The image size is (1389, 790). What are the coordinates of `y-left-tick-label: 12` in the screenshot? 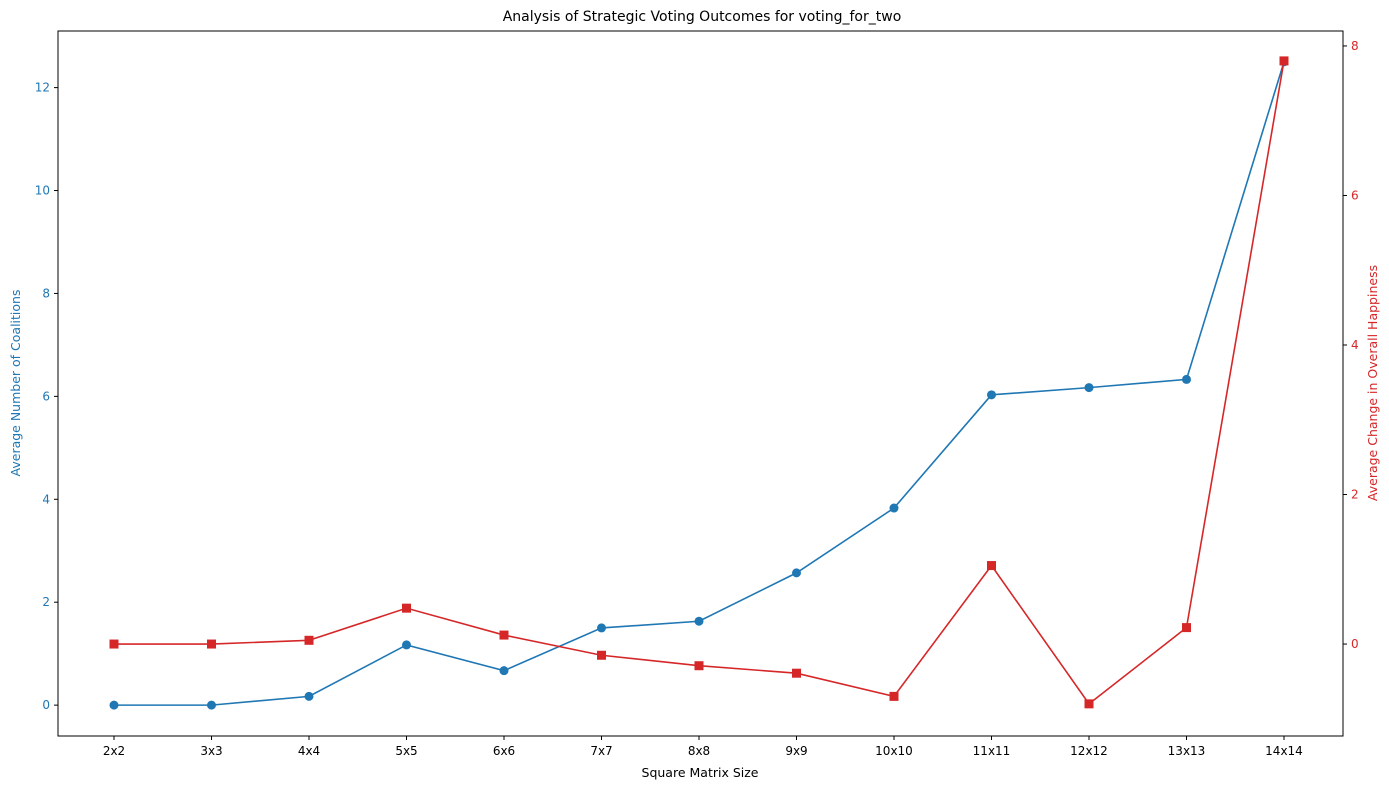 It's located at (42, 88).